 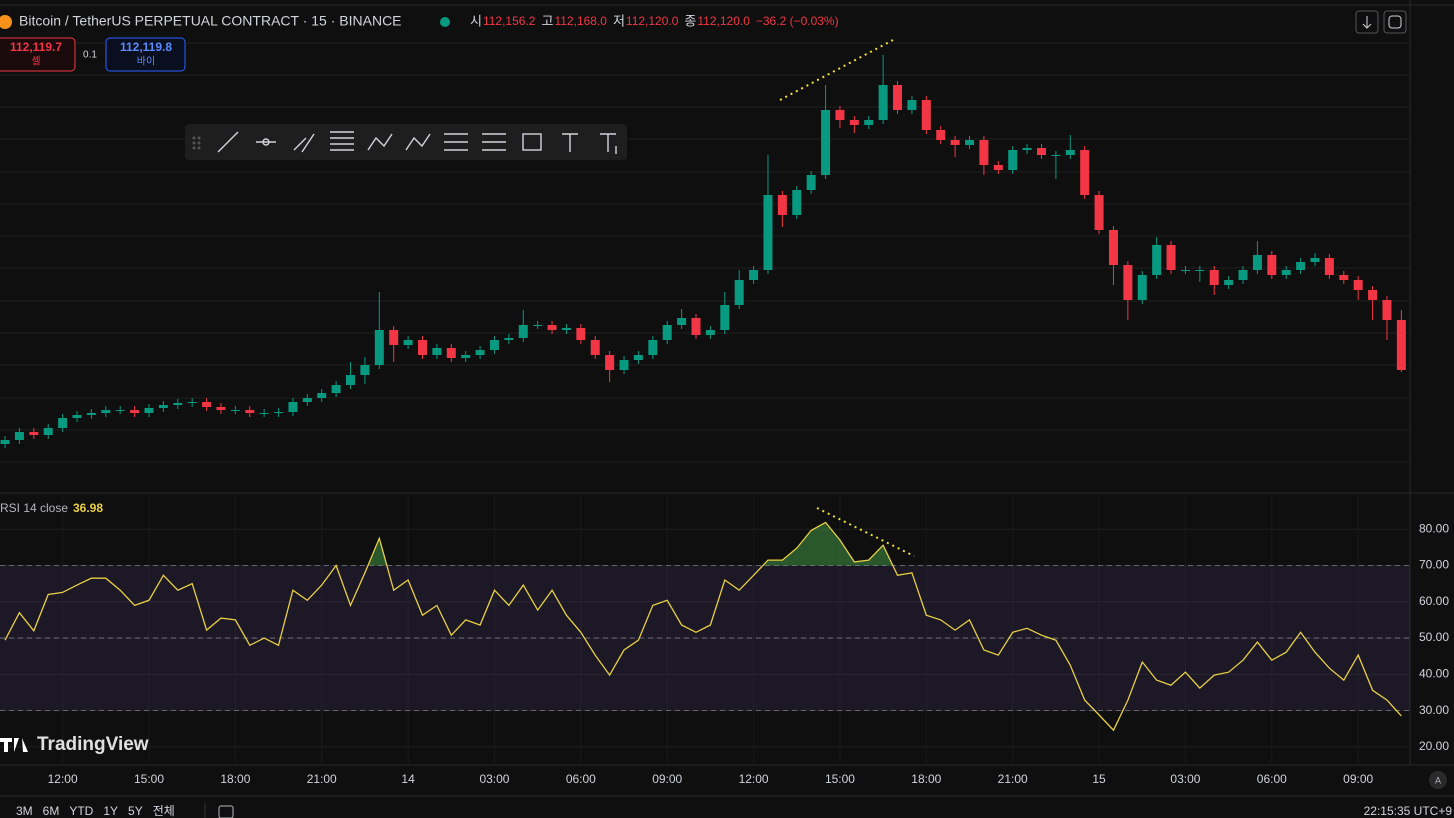 What do you see at coordinates (51, 811) in the screenshot?
I see `range-button: 6M` at bounding box center [51, 811].